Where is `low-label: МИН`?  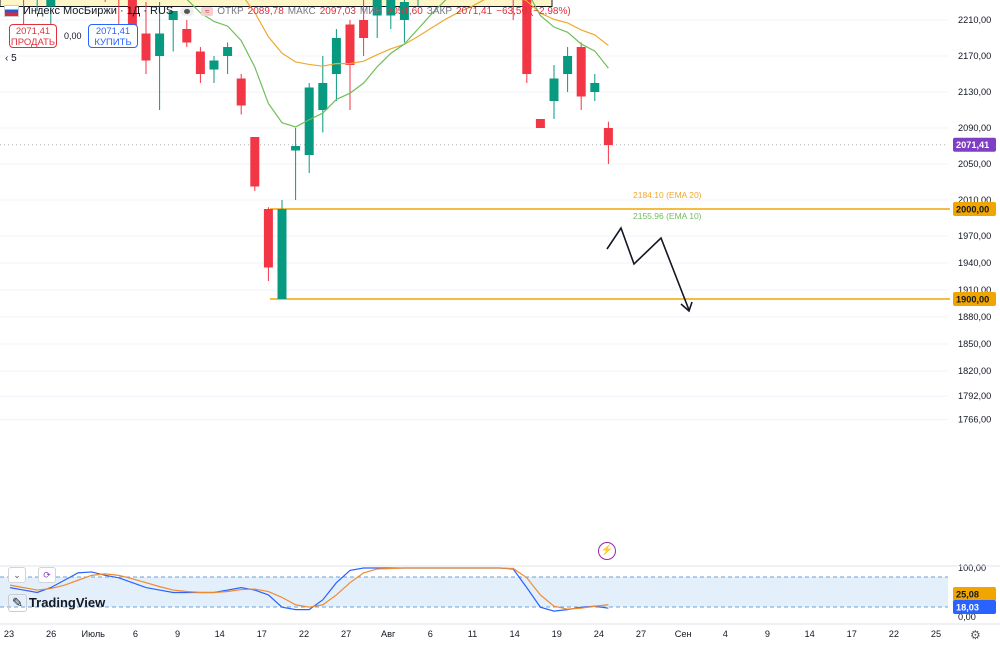
low-label: МИН is located at coordinates (371, 11).